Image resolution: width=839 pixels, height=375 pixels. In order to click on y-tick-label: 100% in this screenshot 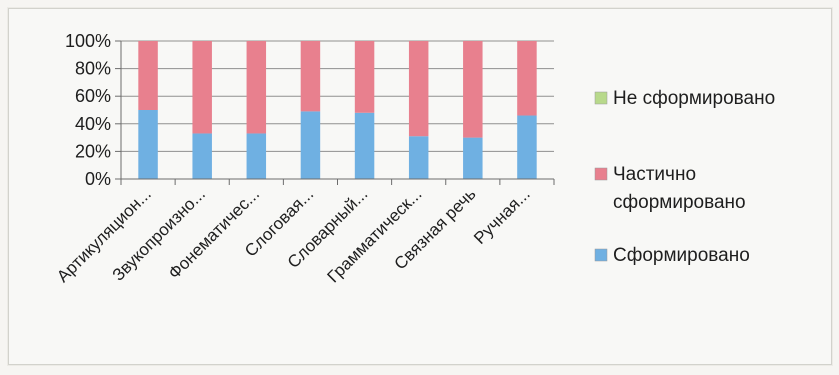, I will do `click(88, 41)`.